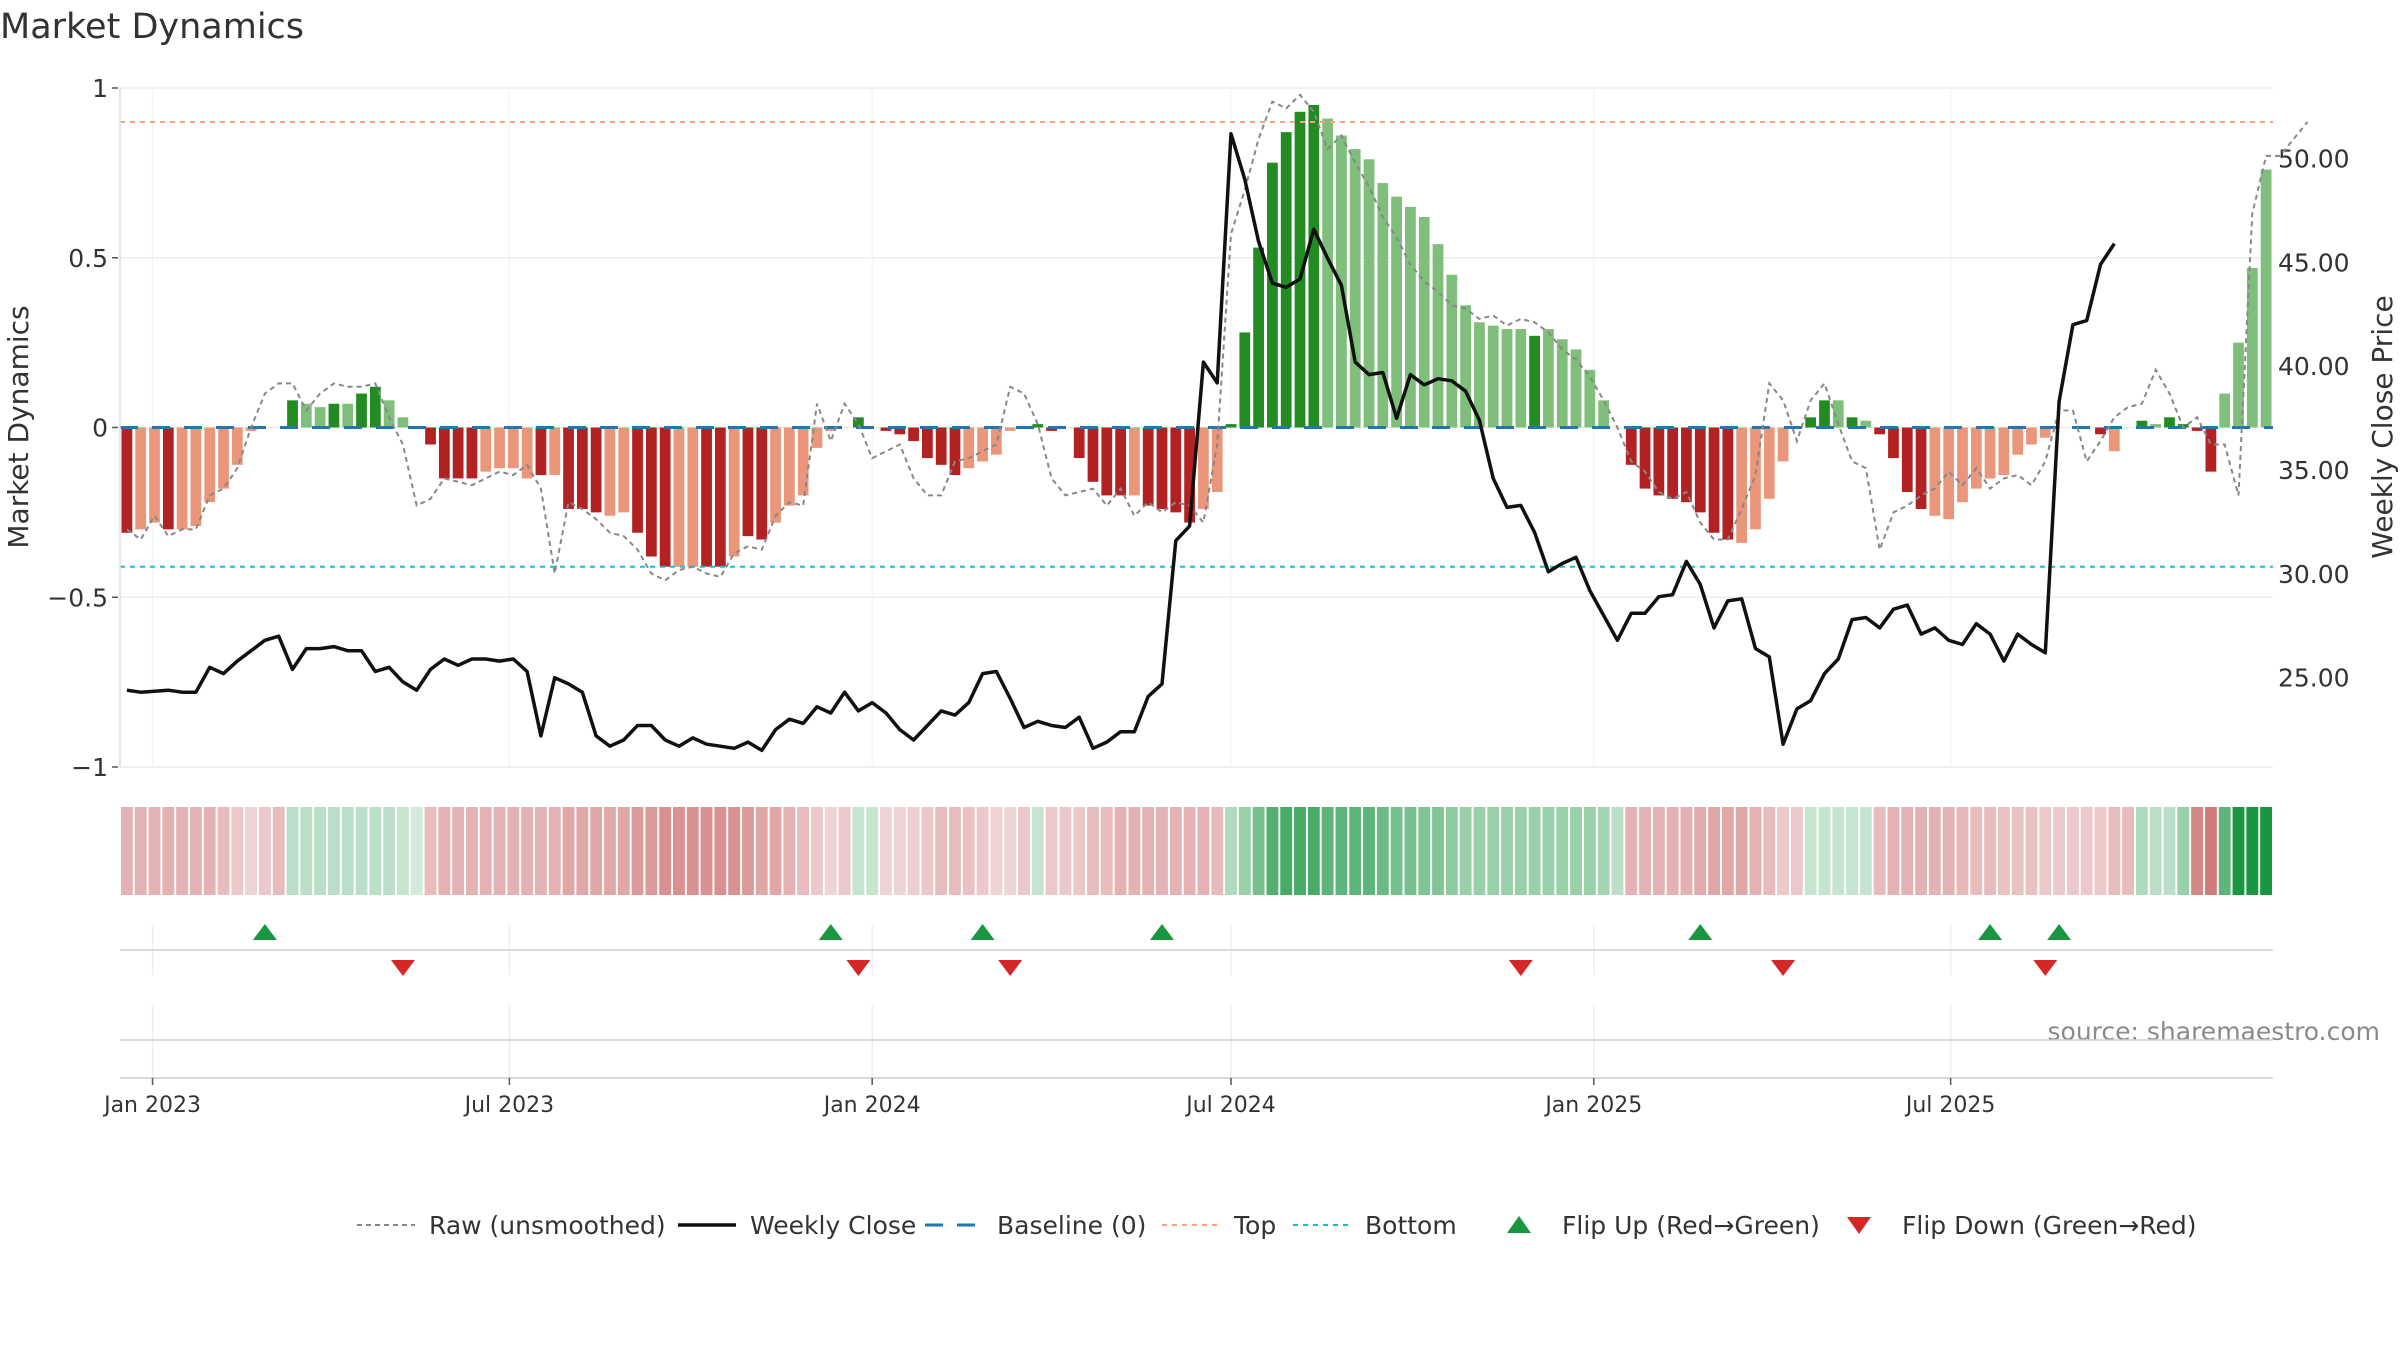  What do you see at coordinates (1254, 1225) in the screenshot?
I see `legend-label: Top` at bounding box center [1254, 1225].